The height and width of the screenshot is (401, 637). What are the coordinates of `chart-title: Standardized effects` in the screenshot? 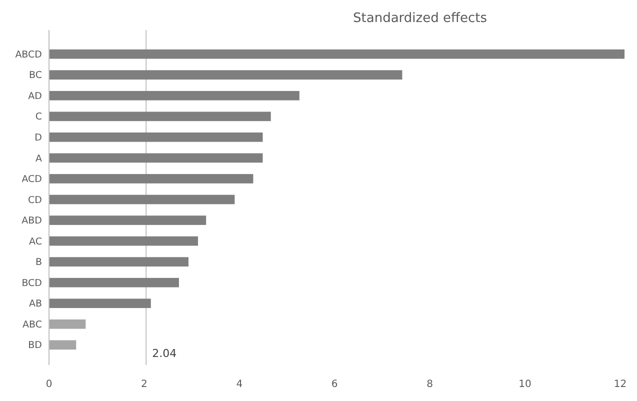 It's located at (420, 18).